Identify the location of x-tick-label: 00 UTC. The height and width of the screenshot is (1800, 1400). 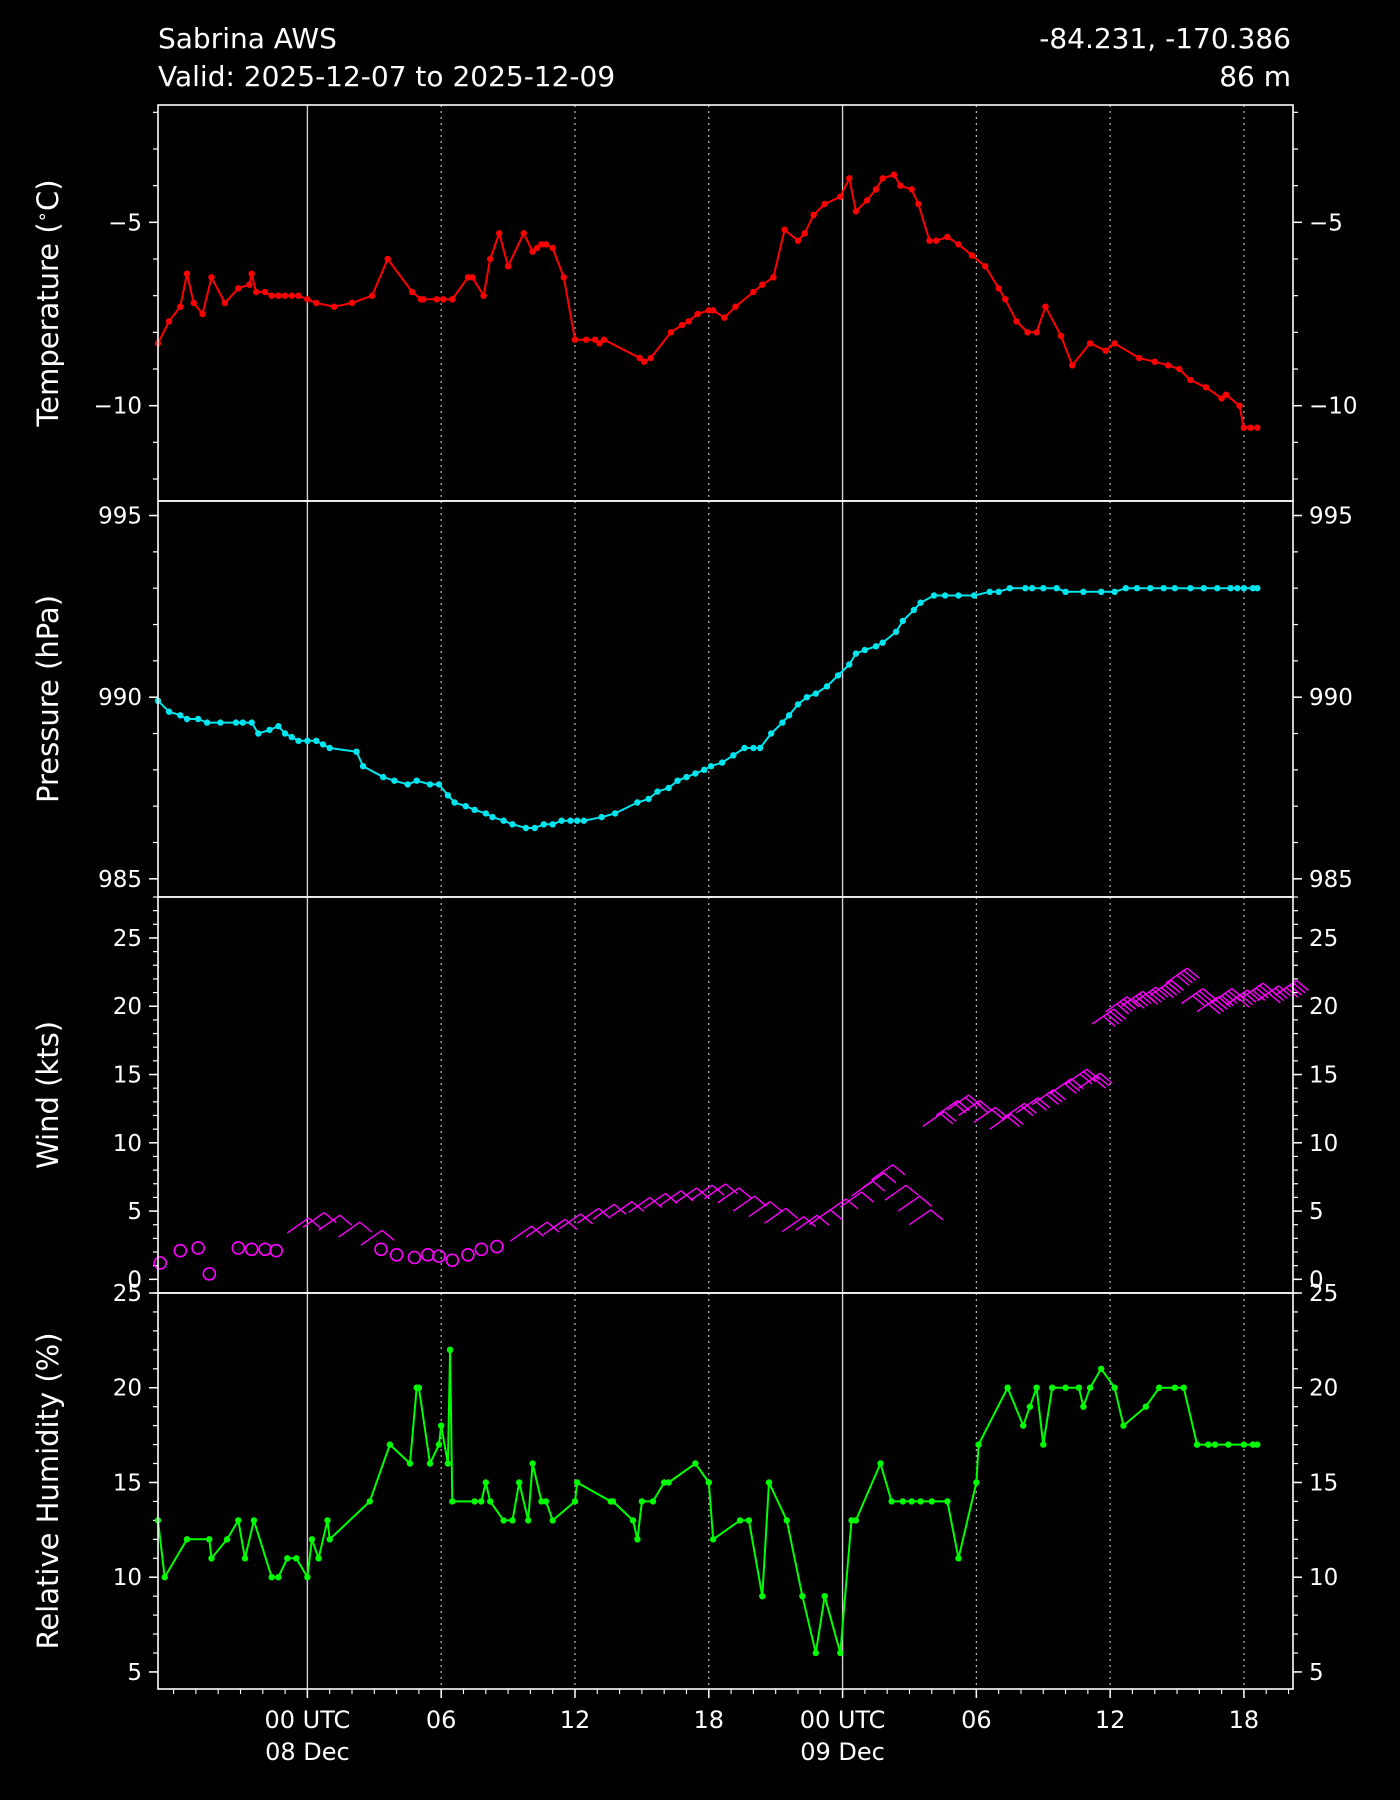
(308, 1720).